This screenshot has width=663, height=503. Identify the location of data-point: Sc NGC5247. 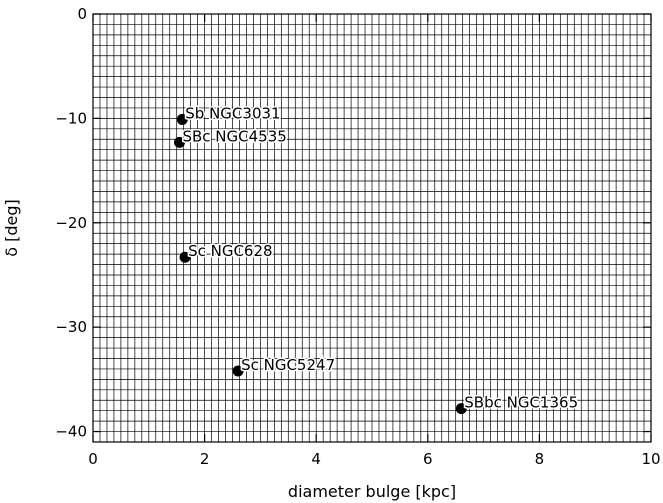
(284, 366).